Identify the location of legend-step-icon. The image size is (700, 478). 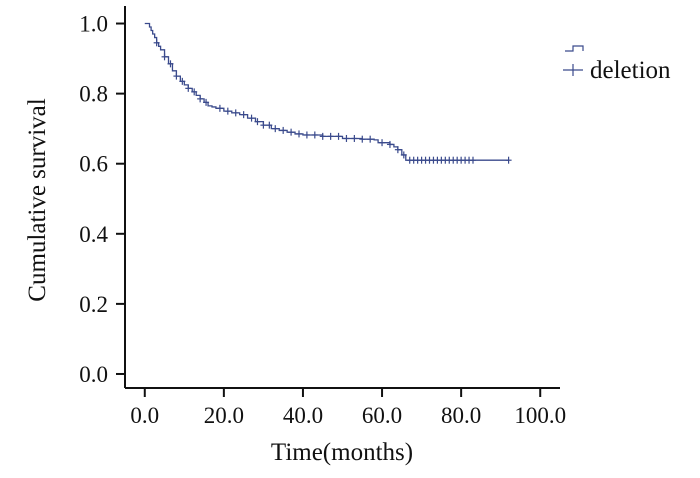
(574, 48).